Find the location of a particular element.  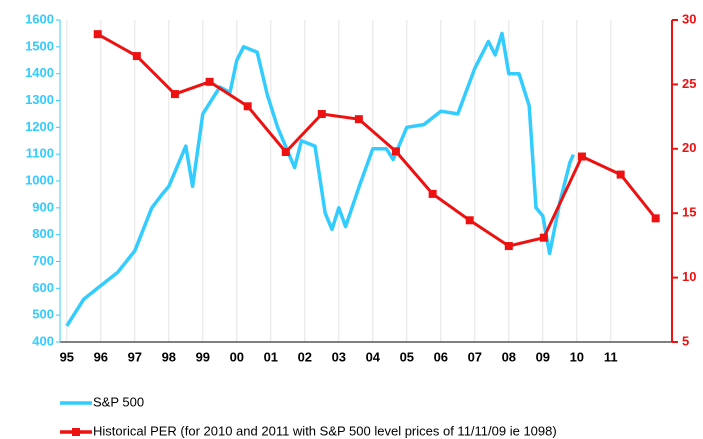

x-tick-label: 10 is located at coordinates (577, 356).